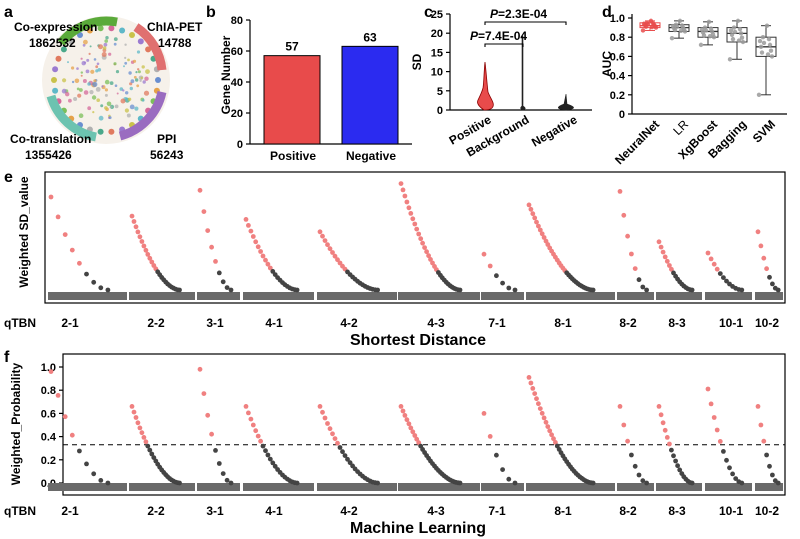 The height and width of the screenshot is (539, 800). I want to click on e-xlabel: Shortest Distance, so click(418, 340).